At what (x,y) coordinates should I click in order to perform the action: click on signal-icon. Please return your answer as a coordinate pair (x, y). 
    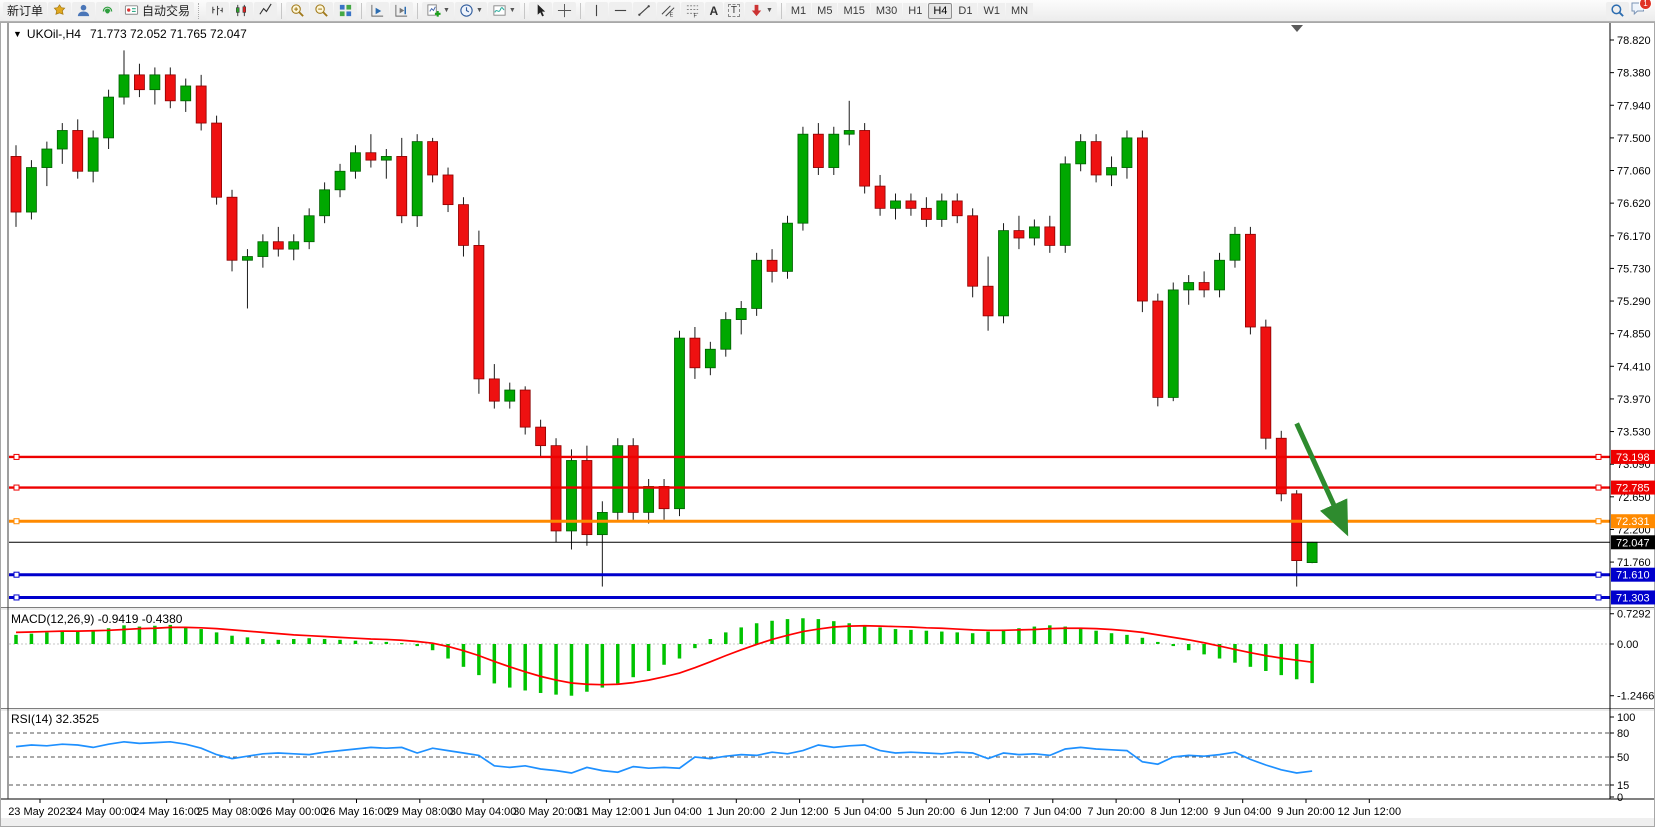
    Looking at the image, I should click on (108, 10).